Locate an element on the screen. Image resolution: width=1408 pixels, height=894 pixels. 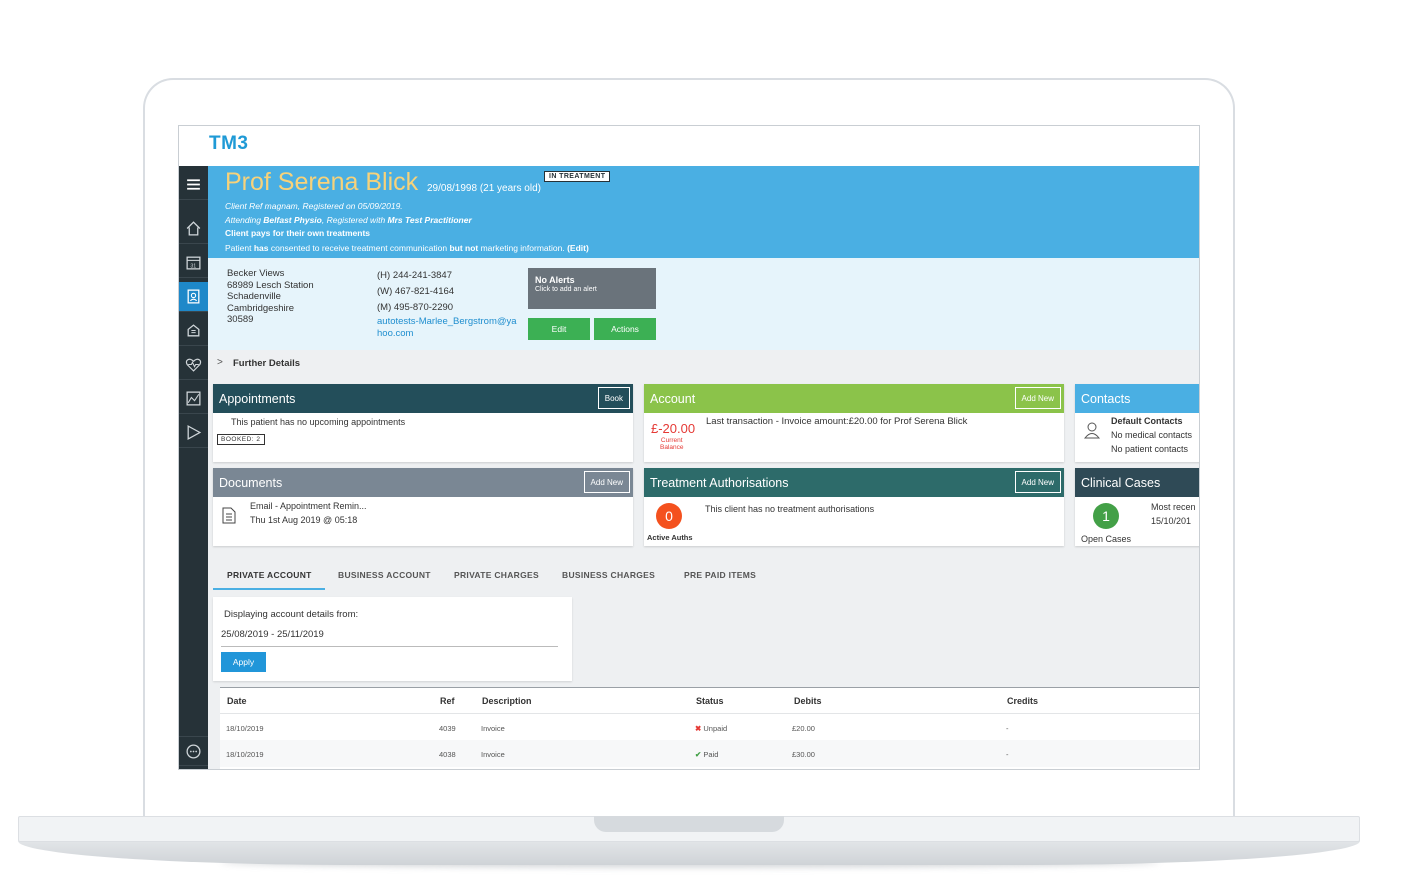
patient-dob: 29/08/1998 (21 years old) is located at coordinates (484, 188).